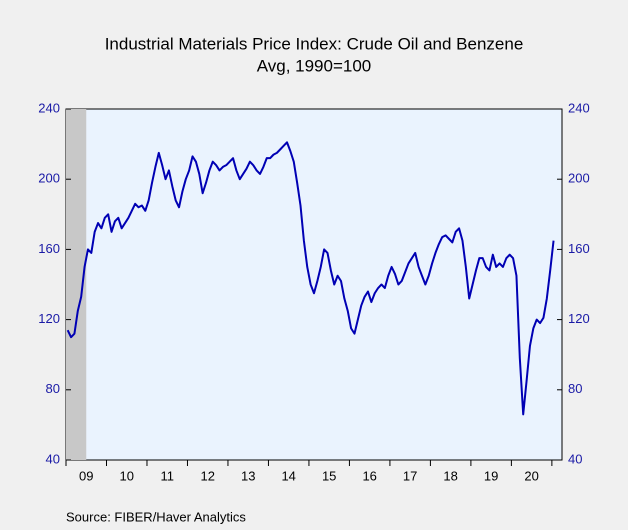 The image size is (628, 530). Describe the element at coordinates (86, 475) in the screenshot. I see `x-tick-label: 09` at that location.